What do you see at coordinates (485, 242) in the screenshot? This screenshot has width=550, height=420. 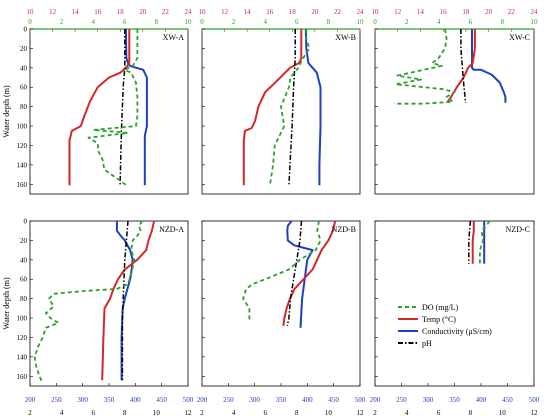 I see `series-do-nzd-c` at bounding box center [485, 242].